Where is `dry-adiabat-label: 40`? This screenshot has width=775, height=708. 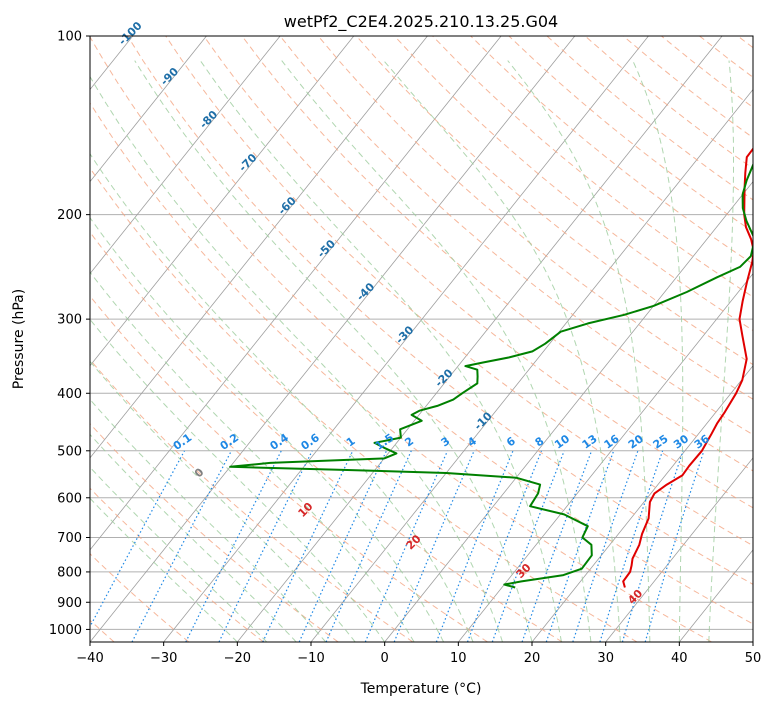 dry-adiabat-label: 40 is located at coordinates (635, 597).